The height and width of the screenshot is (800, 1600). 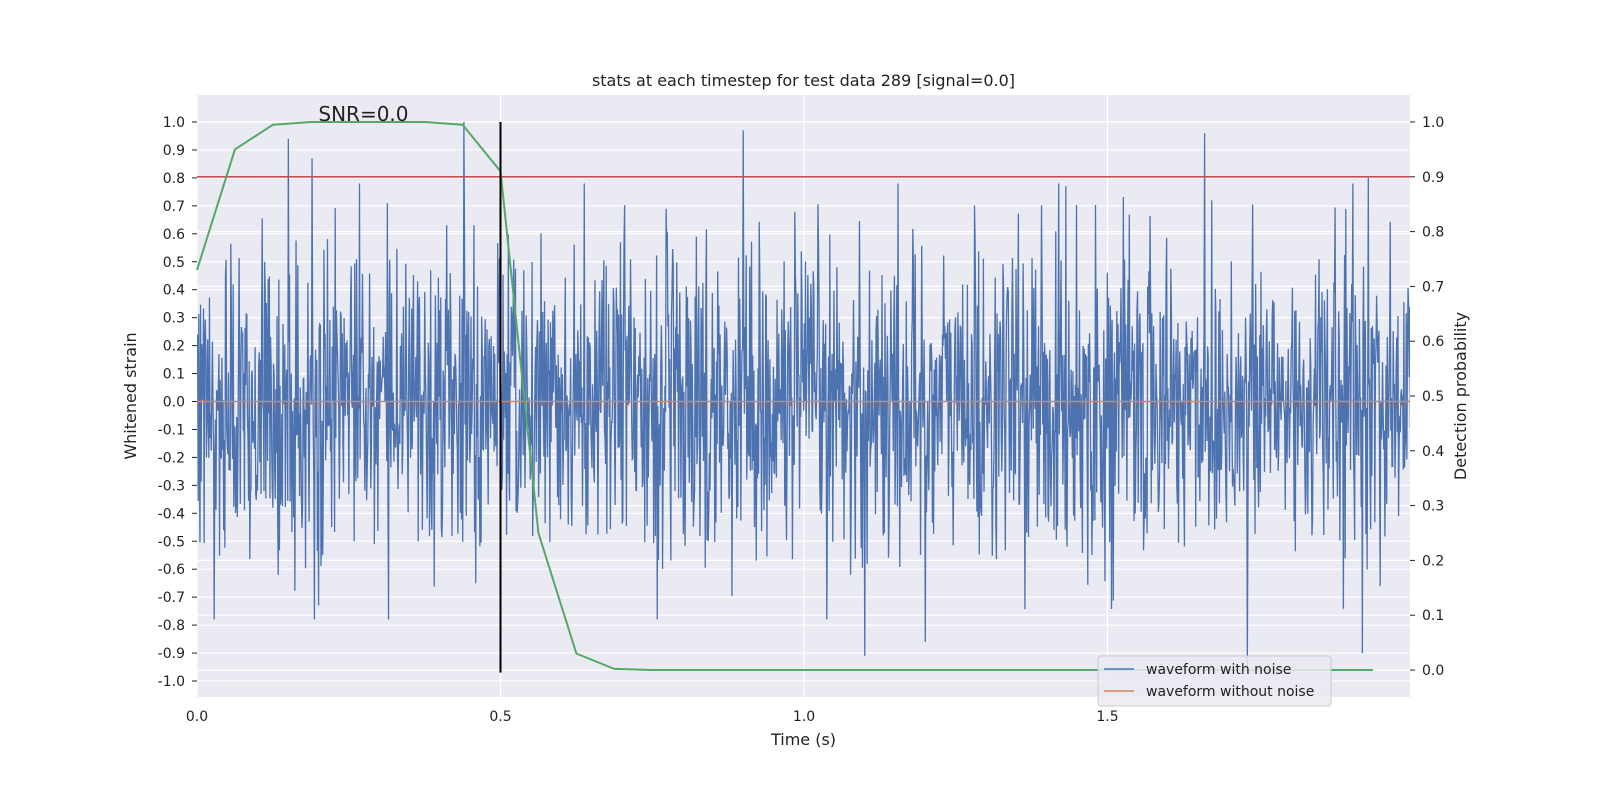 I want to click on y-axis-label-left: Whitened strain, so click(x=130, y=395).